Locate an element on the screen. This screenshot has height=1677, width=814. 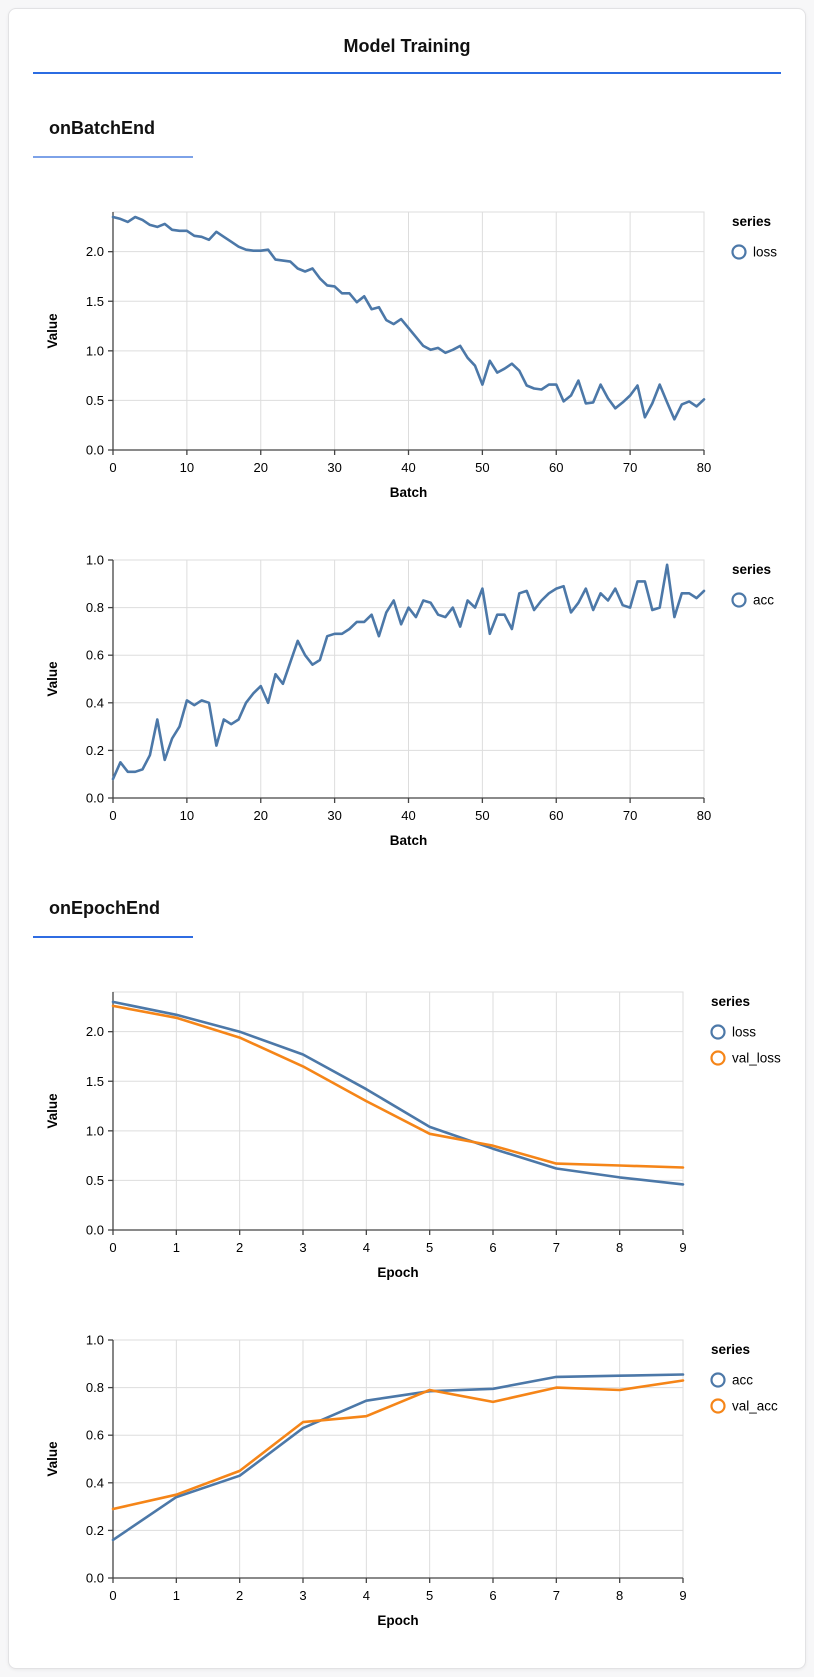
title-underline is located at coordinates (407, 73).